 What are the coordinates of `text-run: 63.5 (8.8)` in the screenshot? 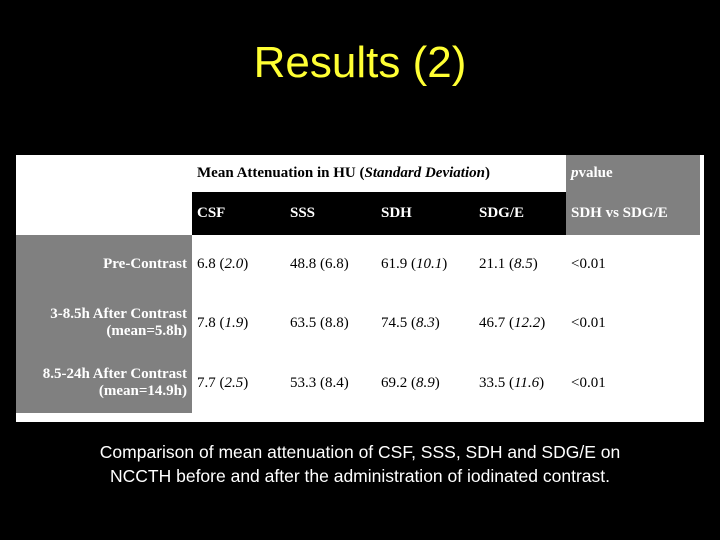 It's located at (319, 322).